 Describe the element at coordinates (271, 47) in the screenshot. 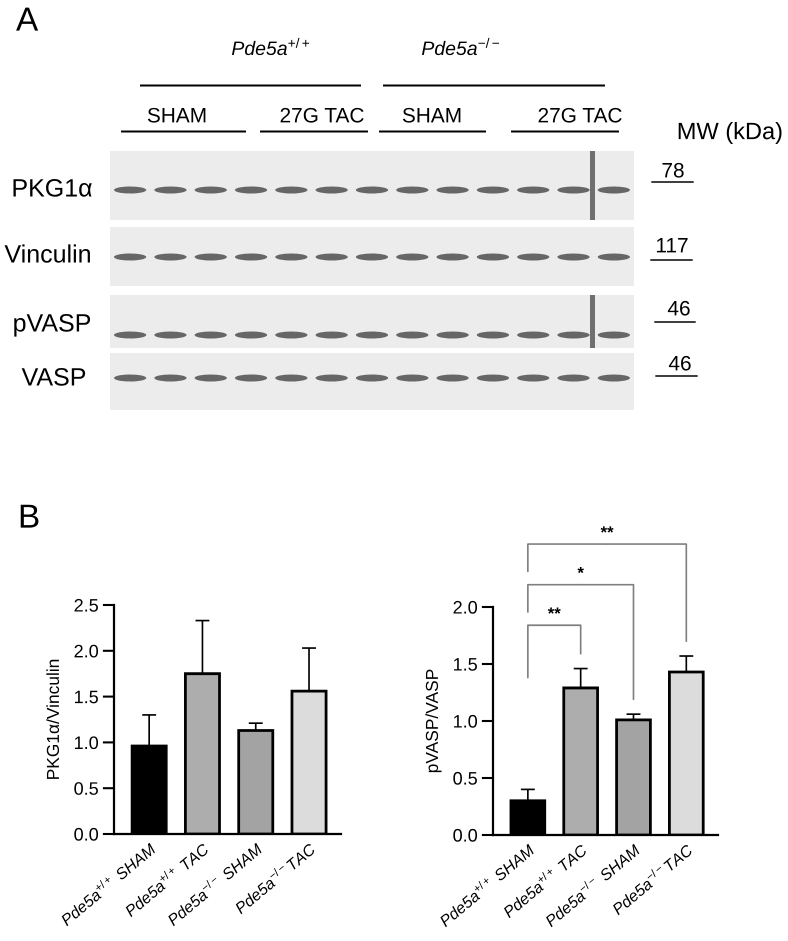

I see `text: Pde5a$^{+/+}$` at that location.